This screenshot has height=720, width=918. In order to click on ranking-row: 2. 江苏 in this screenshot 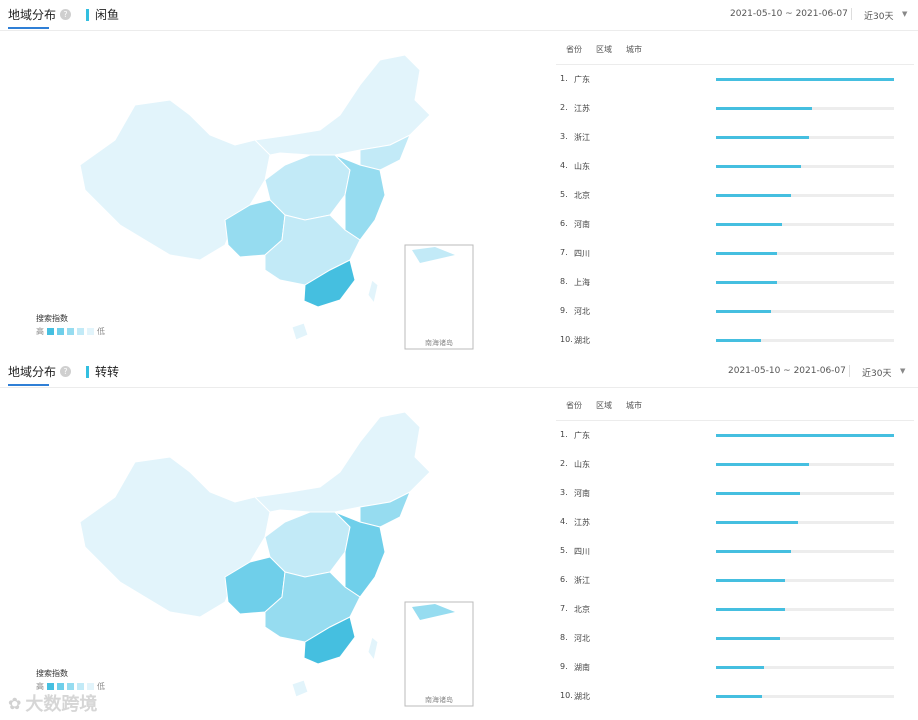, I will do `click(735, 108)`.